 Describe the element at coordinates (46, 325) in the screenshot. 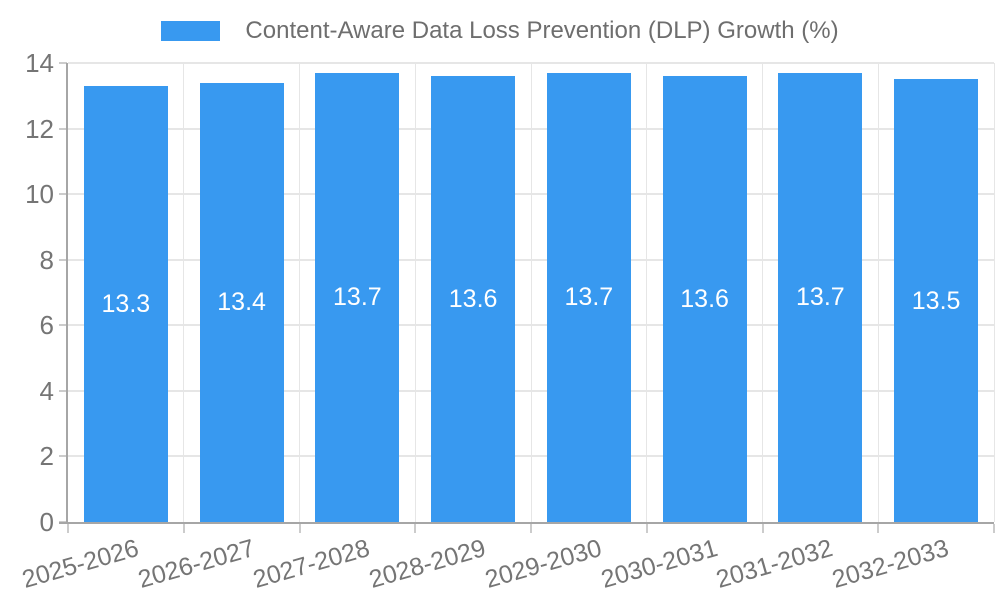

I see `y-tick-label: 6` at that location.